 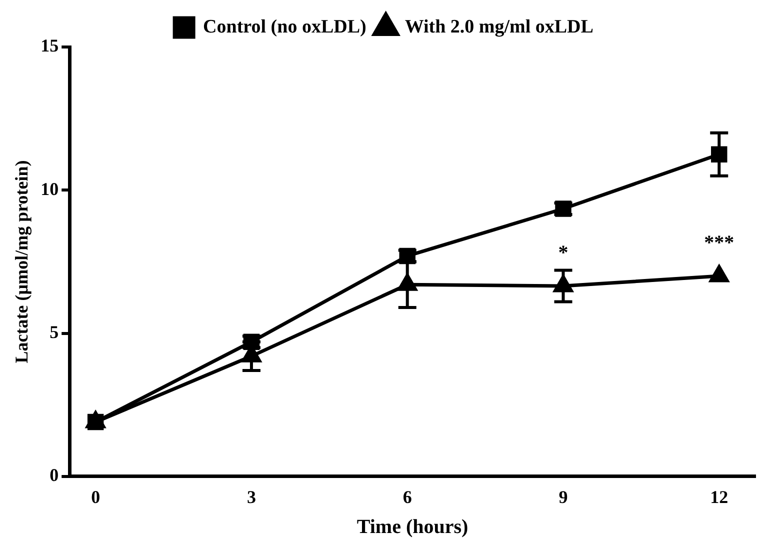 What do you see at coordinates (21, 262) in the screenshot?
I see `y-axis-title: Lactate (µmol/mg protein)` at bounding box center [21, 262].